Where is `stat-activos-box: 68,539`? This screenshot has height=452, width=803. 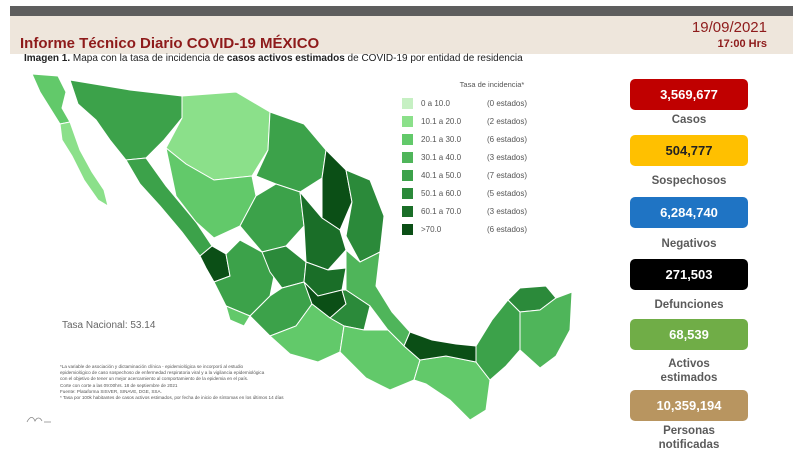 stat-activos-box: 68,539 is located at coordinates (689, 334).